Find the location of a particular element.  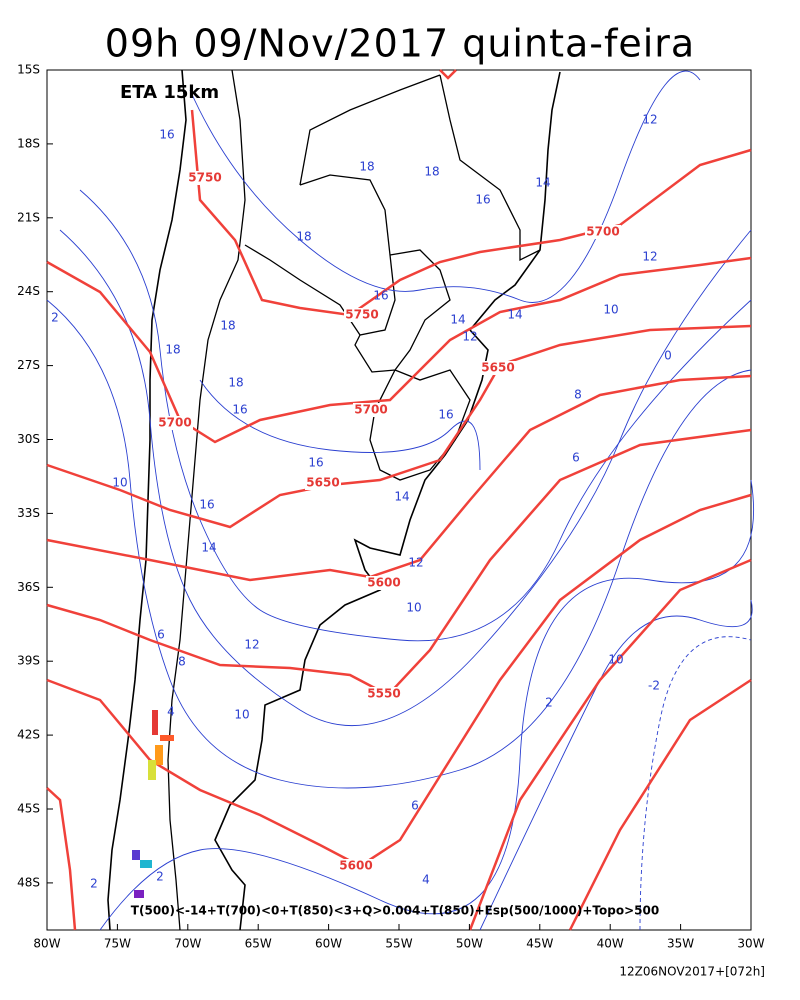

border-paraguay is located at coordinates (402, 311).